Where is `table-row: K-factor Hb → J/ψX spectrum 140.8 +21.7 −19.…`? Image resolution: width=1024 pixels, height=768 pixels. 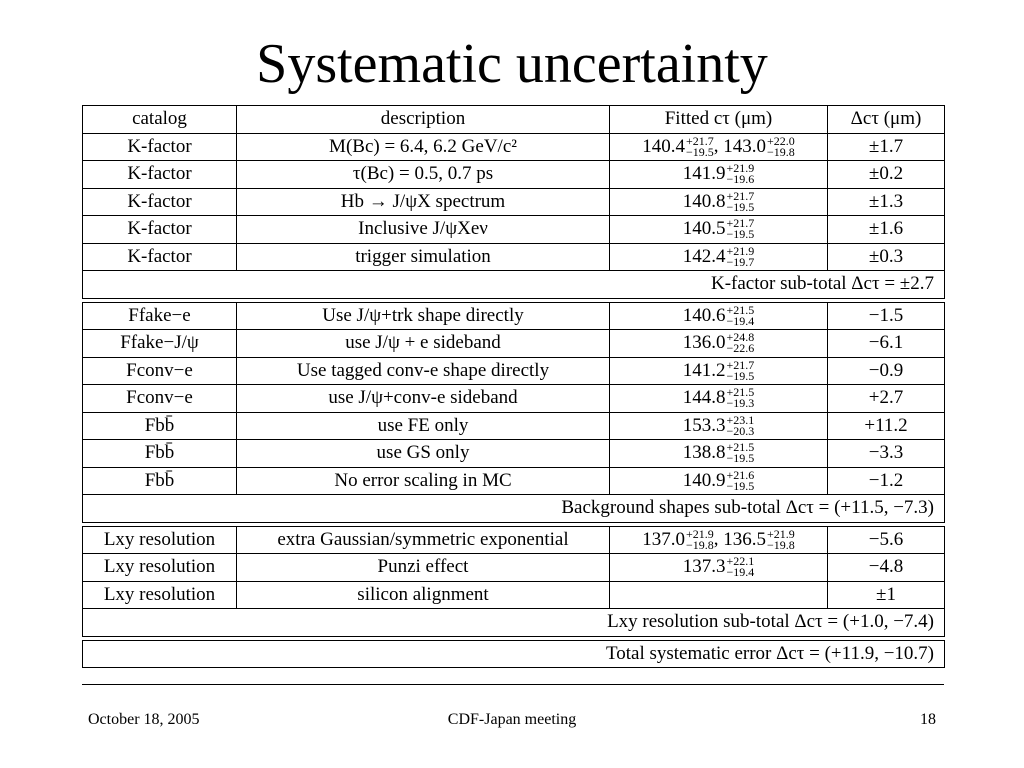
table-row: K-factor Hb → J/ψX spectrum 140.8 +21.7 −19.… is located at coordinates (513, 201).